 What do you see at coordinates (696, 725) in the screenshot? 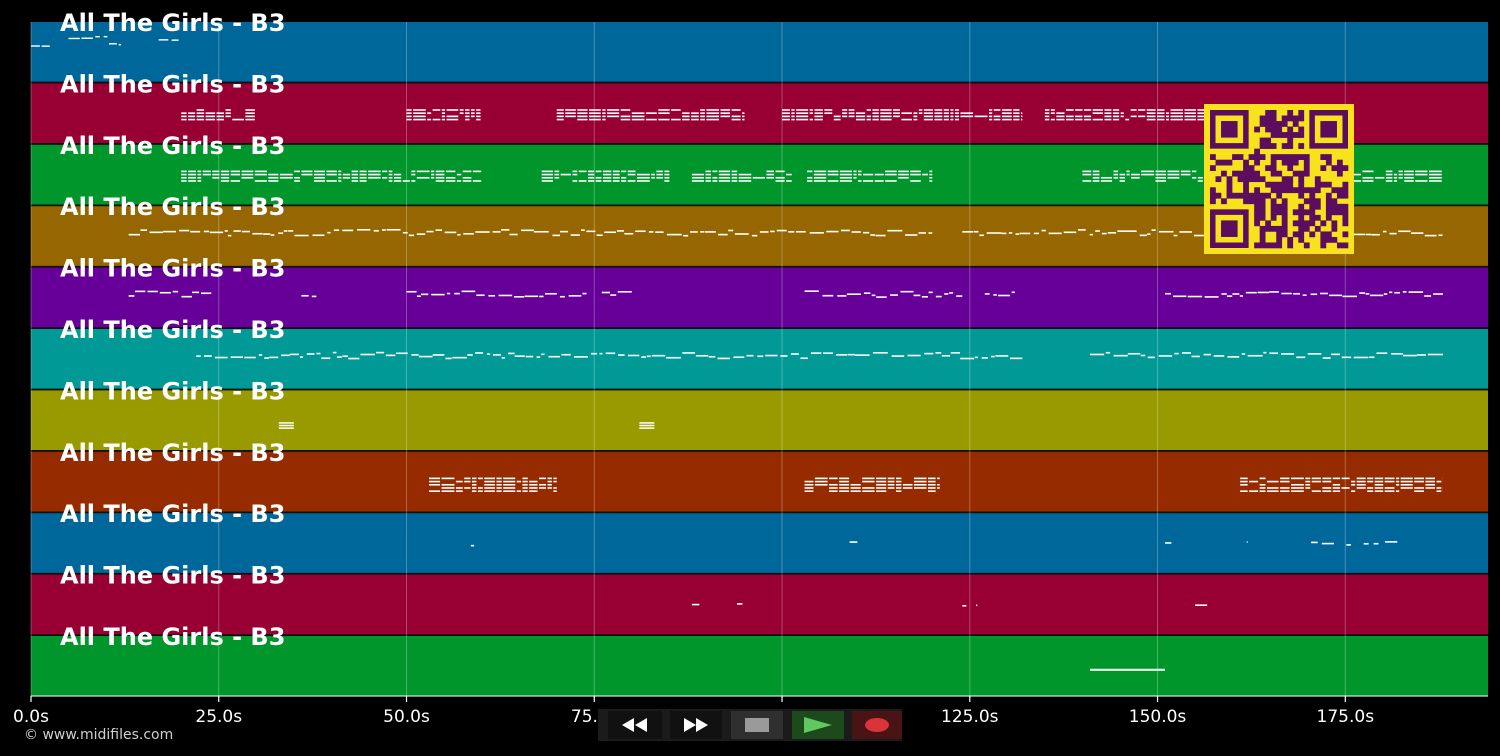
I see `fast-forward-button` at bounding box center [696, 725].